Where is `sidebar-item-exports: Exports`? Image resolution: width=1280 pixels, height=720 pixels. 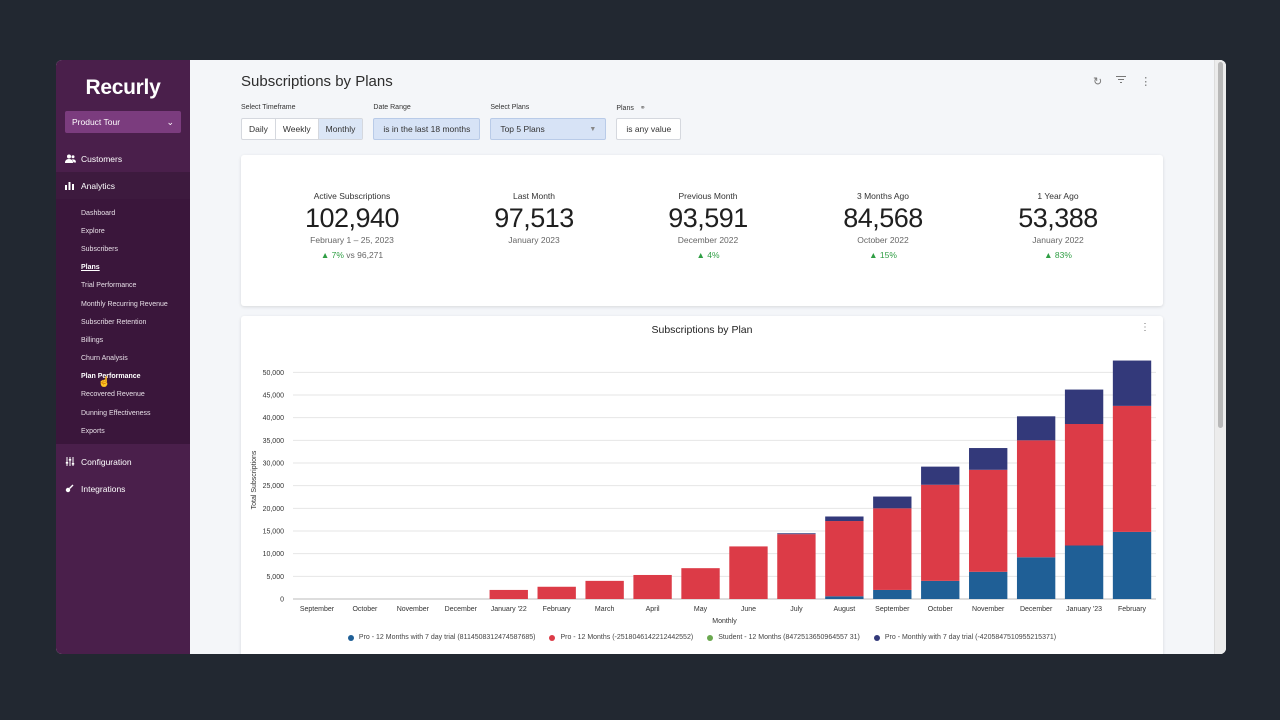
sidebar-item-exports: Exports is located at coordinates (93, 431).